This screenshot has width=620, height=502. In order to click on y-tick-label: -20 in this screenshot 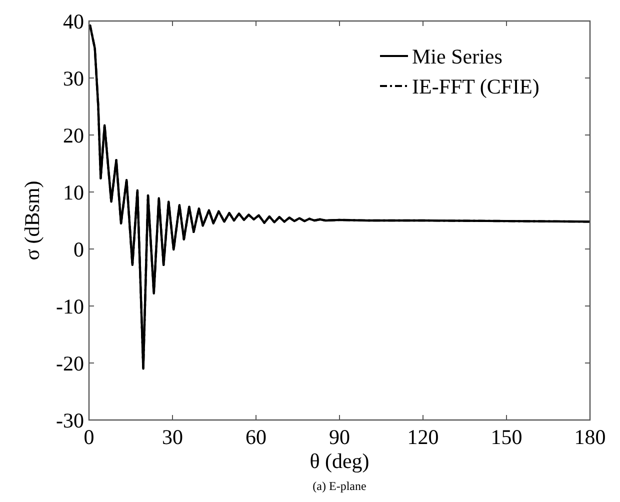, I will do `click(70, 363)`.